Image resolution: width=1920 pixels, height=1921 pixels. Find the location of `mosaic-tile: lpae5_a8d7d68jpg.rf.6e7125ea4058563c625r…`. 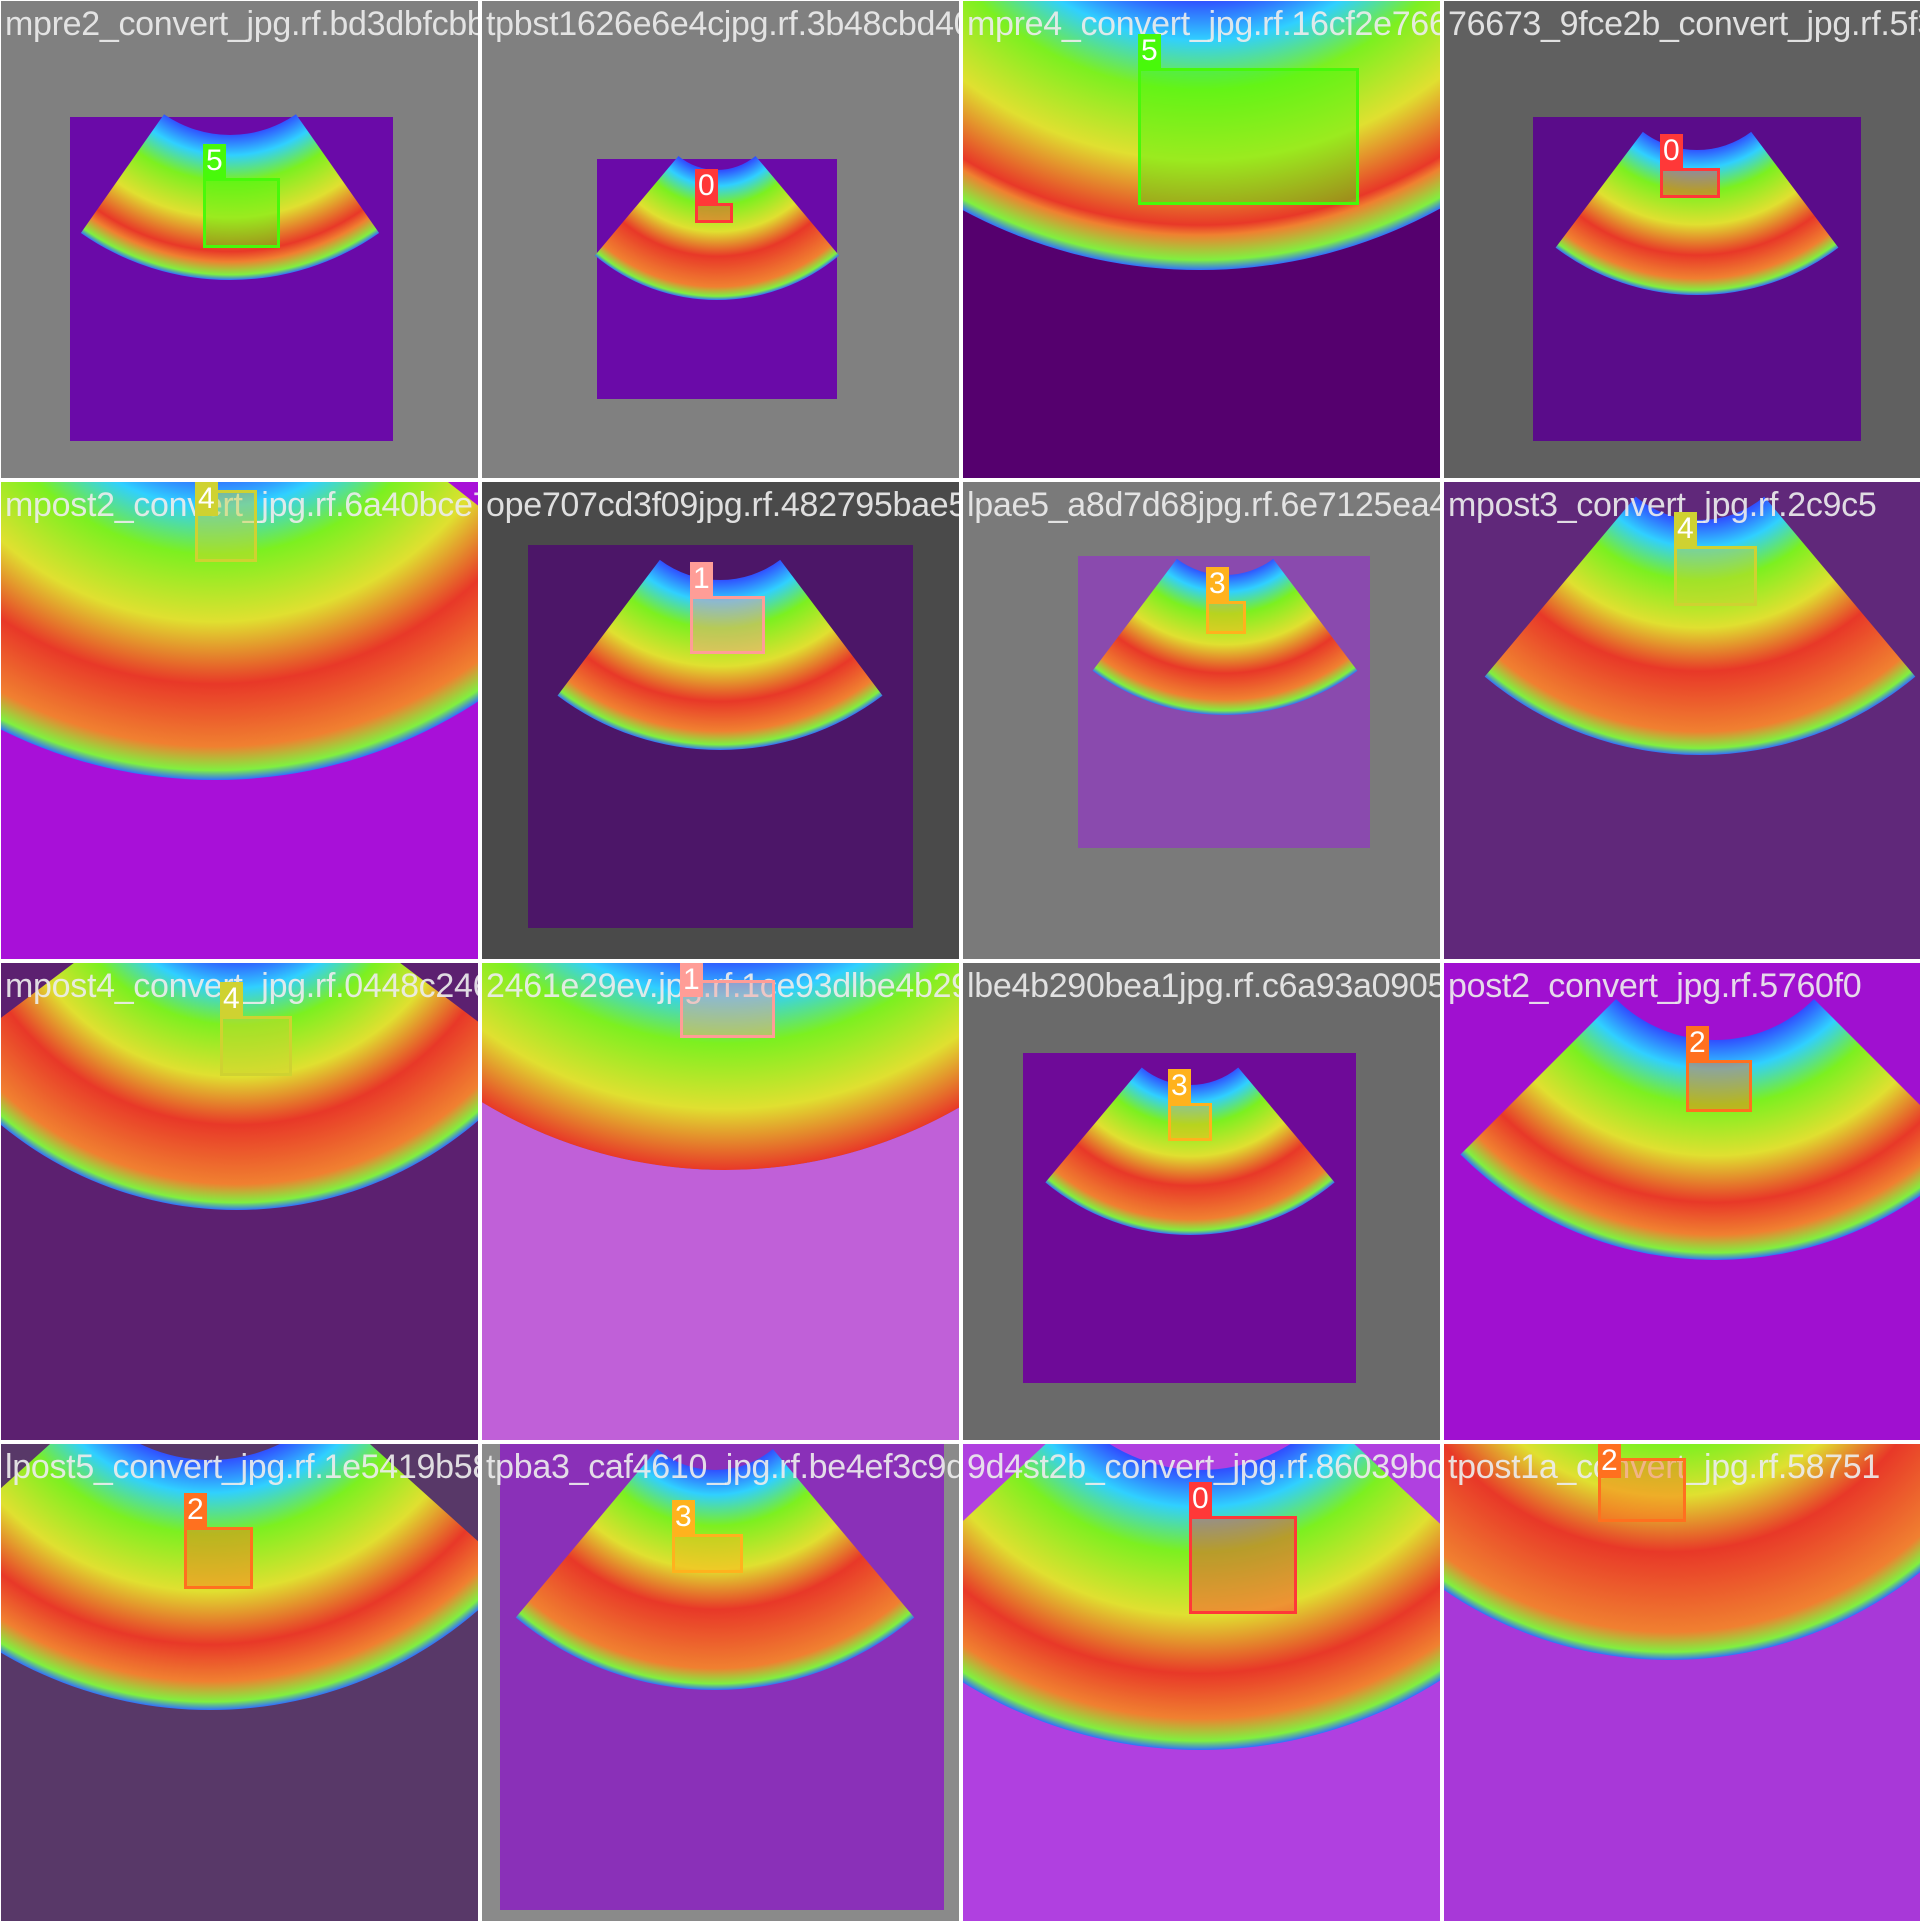

mosaic-tile: lpae5_a8d7d68jpg.rf.6e7125ea4058563c625r… is located at coordinates (1201, 720).